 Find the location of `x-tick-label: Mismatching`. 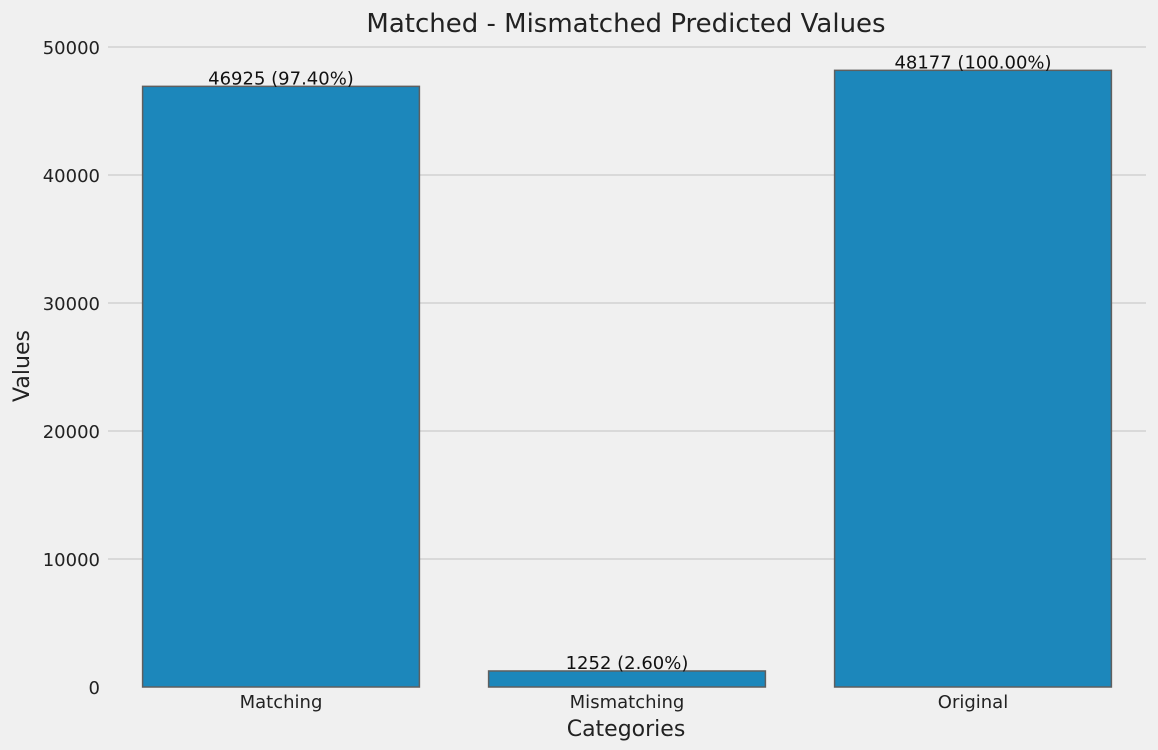

x-tick-label: Mismatching is located at coordinates (627, 702).